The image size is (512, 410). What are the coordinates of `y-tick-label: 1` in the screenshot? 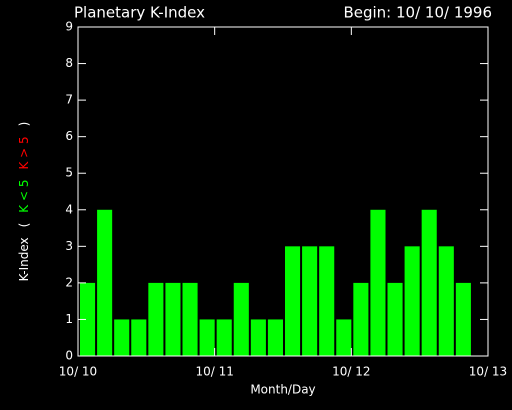 It's located at (69, 319).